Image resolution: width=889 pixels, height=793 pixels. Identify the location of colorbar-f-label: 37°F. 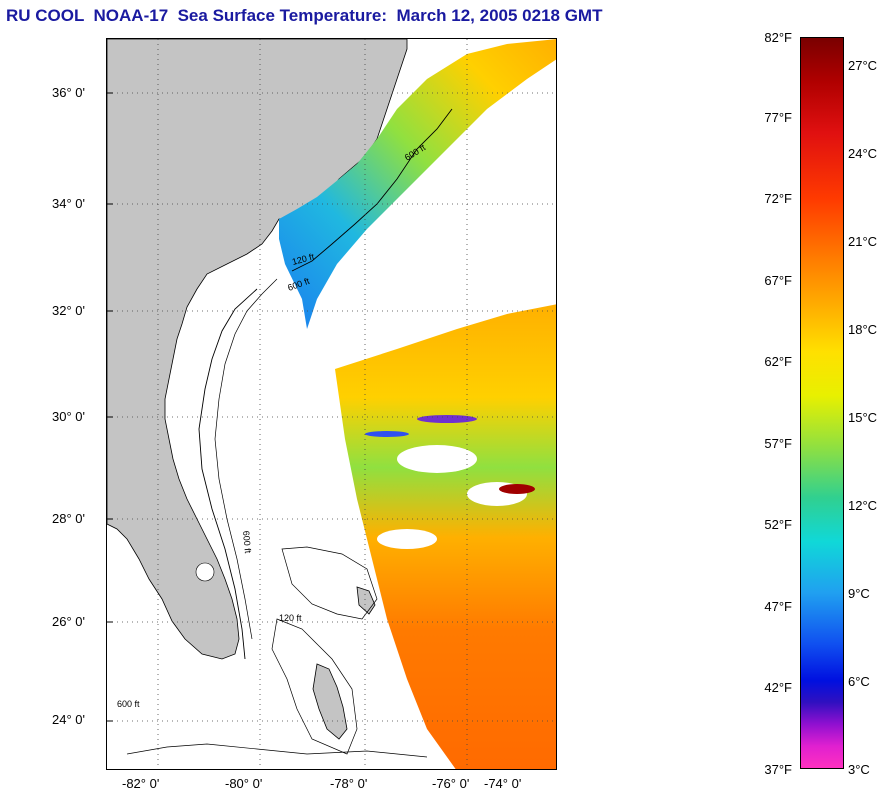
(778, 769).